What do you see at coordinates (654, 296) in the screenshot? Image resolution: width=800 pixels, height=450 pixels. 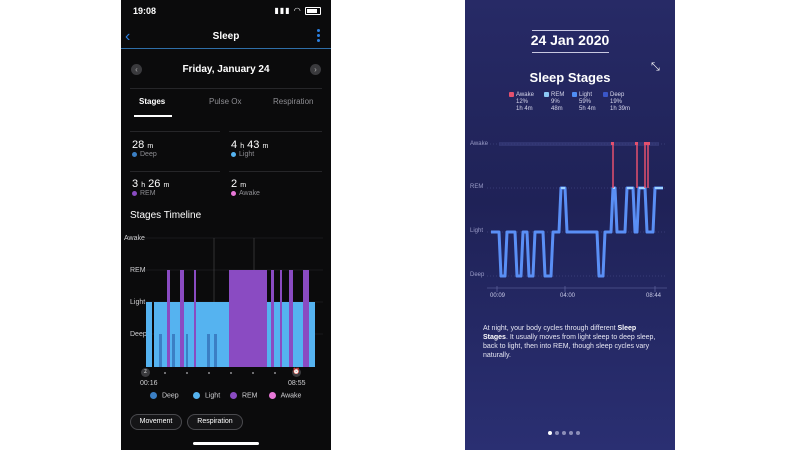 I see `x-label-end: 08:44` at bounding box center [654, 296].